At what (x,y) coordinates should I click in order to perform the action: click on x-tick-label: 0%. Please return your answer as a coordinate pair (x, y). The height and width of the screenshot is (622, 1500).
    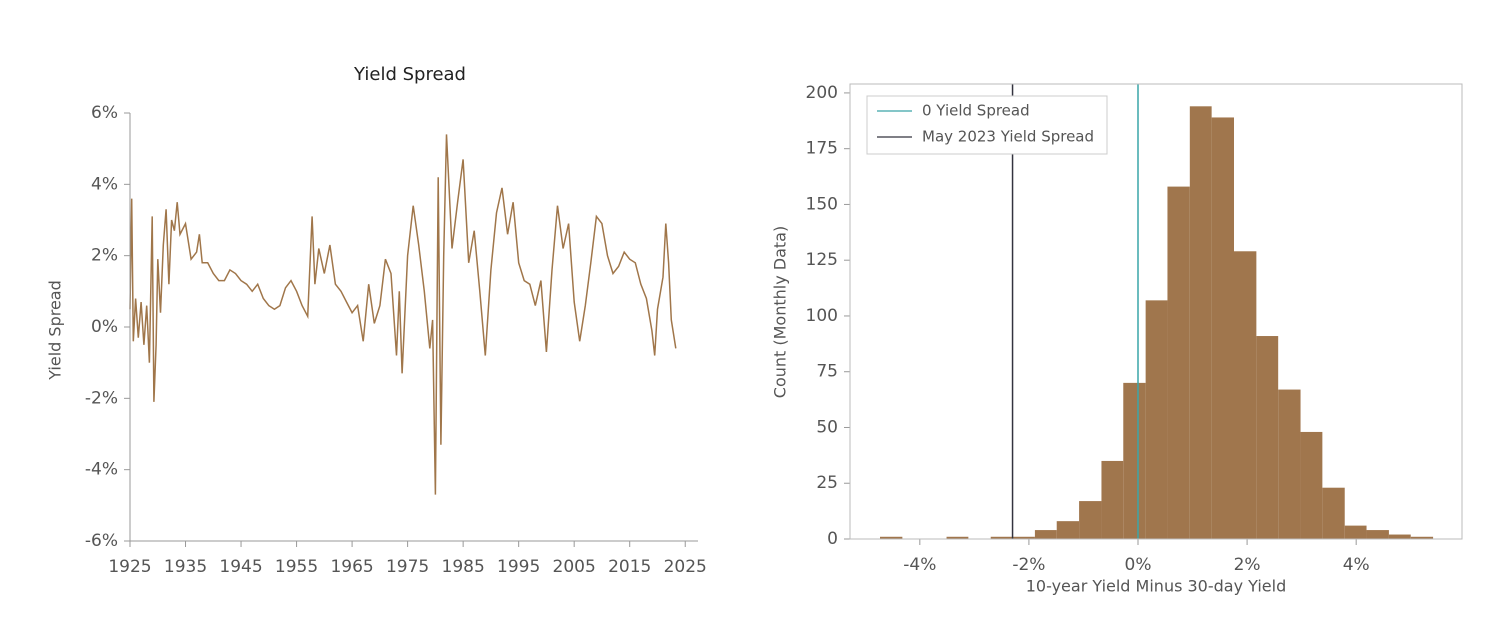
    Looking at the image, I should click on (1138, 565).